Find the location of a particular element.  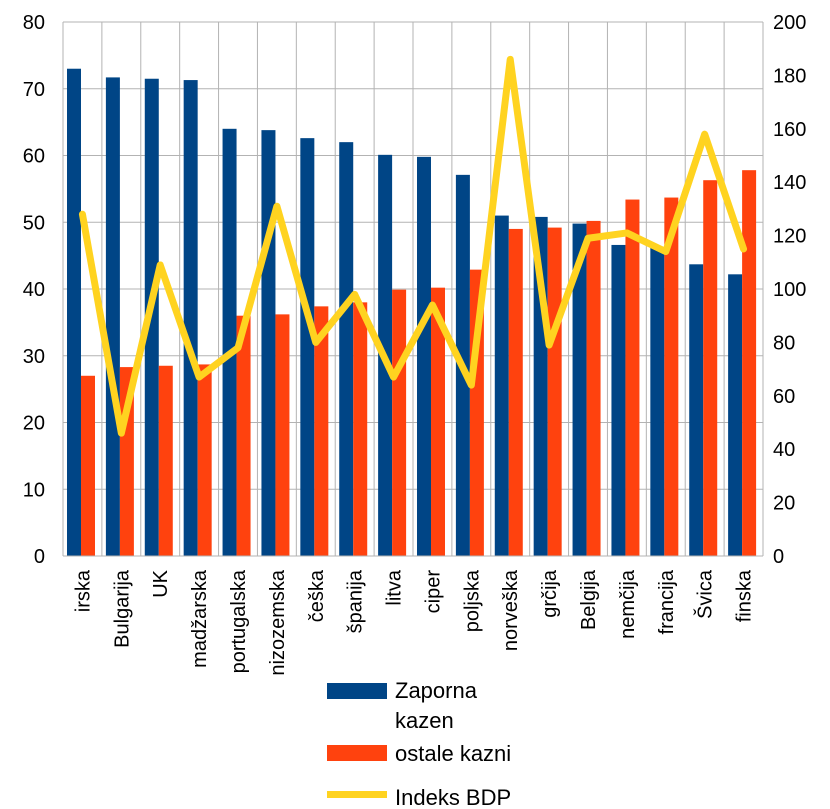

x-tick-label: francija is located at coordinates (667, 601).